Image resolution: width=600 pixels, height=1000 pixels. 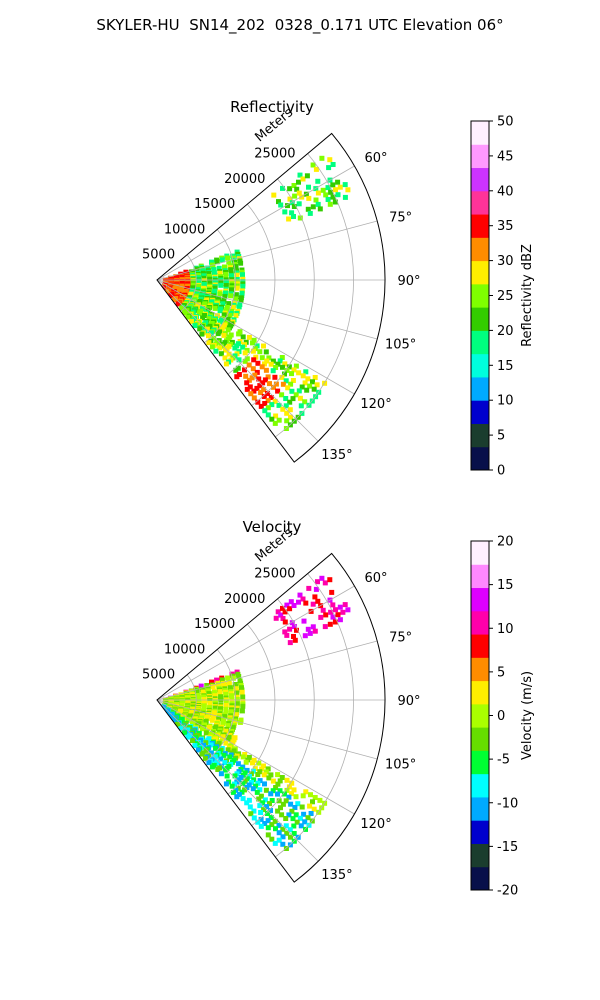 I want to click on azimuth-tick-label: 75°, so click(x=400, y=637).